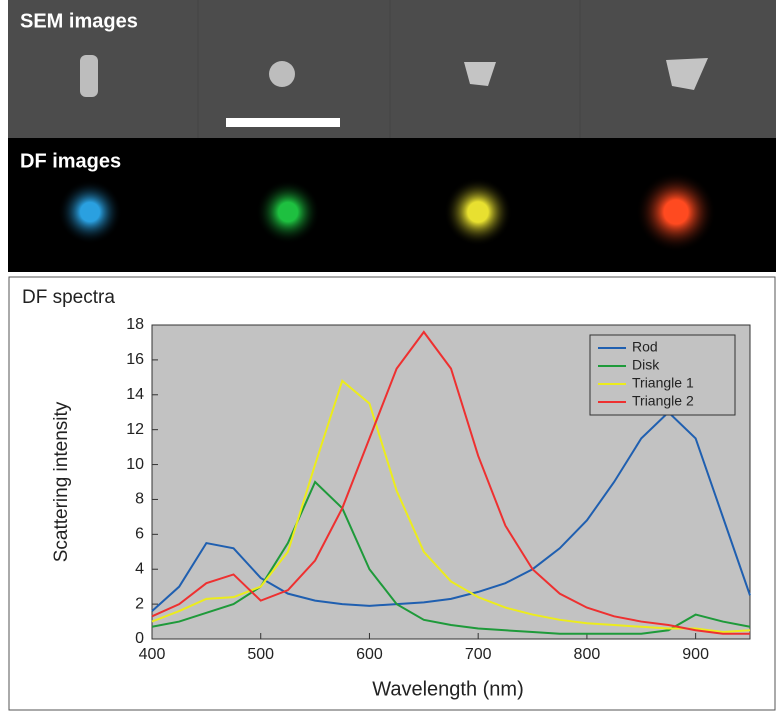 The image size is (780, 716). What do you see at coordinates (135, 324) in the screenshot?
I see `y-tick-label: 18` at bounding box center [135, 324].